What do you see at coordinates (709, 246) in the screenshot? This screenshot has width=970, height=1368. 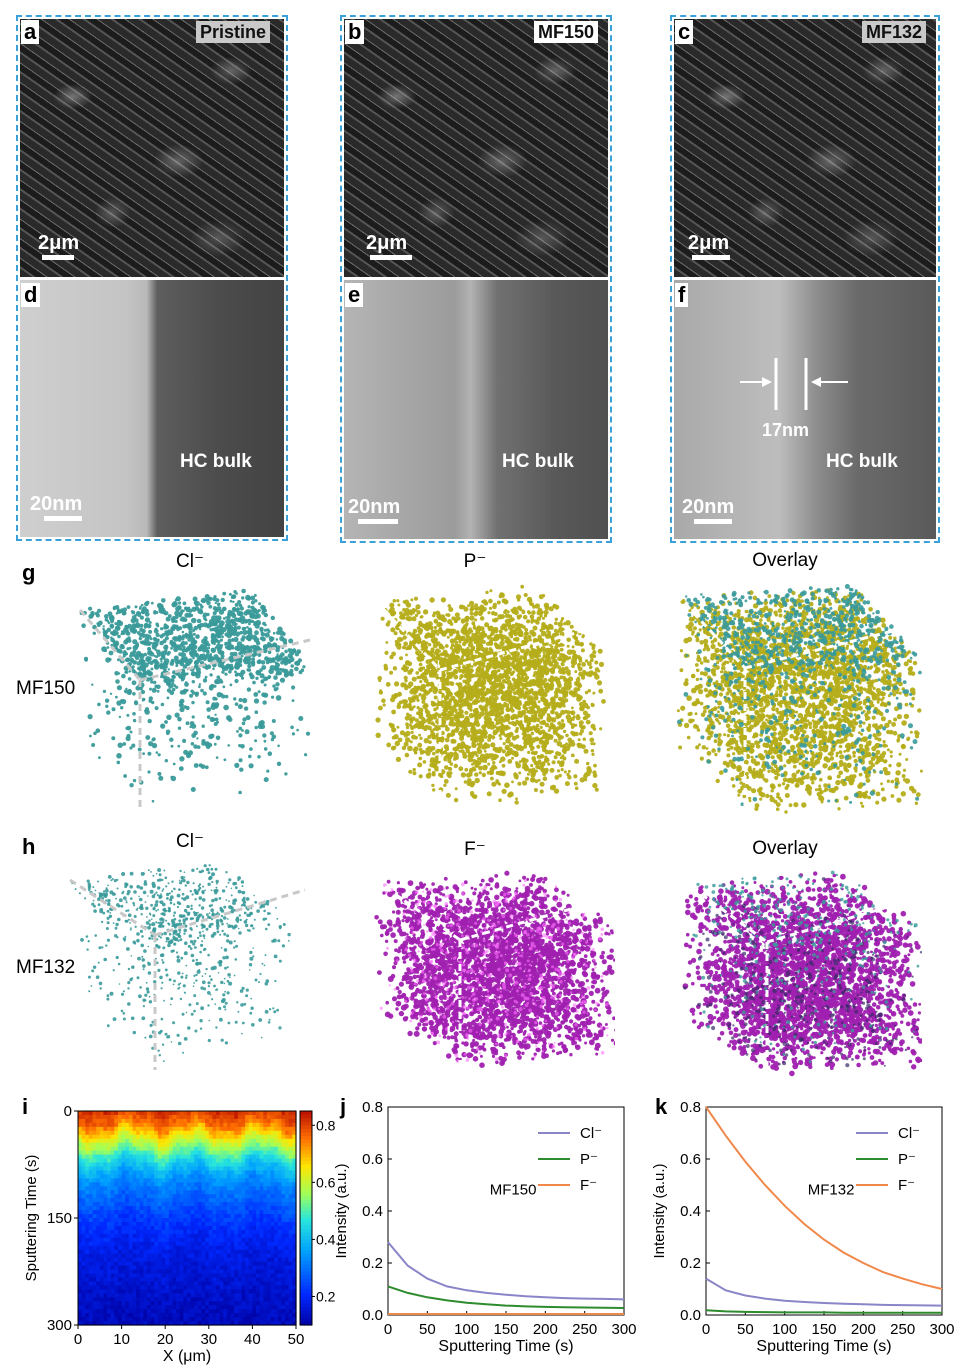 I see `sem-scale-bar-c: 2μm` at bounding box center [709, 246].